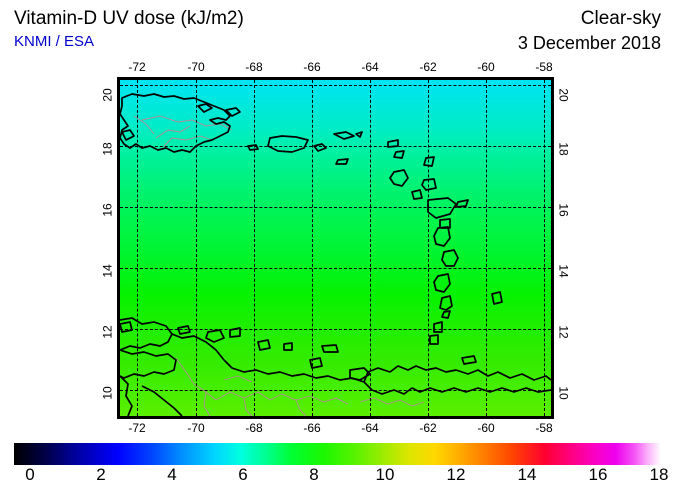  I want to click on tick-right-0: 20, so click(563, 95).